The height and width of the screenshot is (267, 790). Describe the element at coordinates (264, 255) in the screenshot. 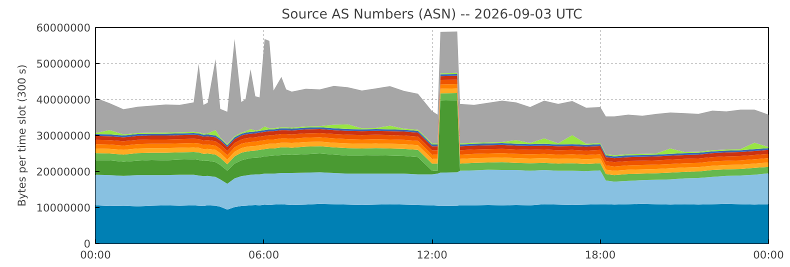

I see `x-tick-label: 06:00` at that location.